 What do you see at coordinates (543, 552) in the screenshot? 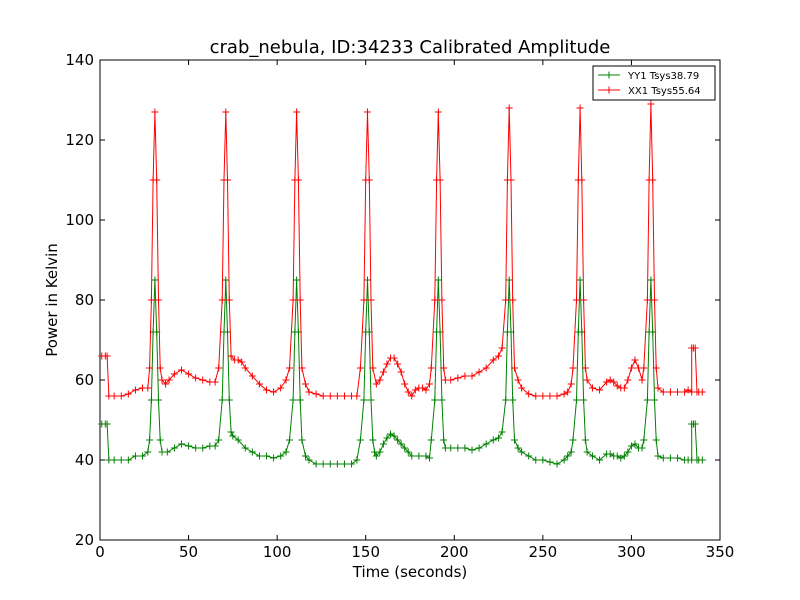
I see `x-tick-label: 250` at bounding box center [543, 552].